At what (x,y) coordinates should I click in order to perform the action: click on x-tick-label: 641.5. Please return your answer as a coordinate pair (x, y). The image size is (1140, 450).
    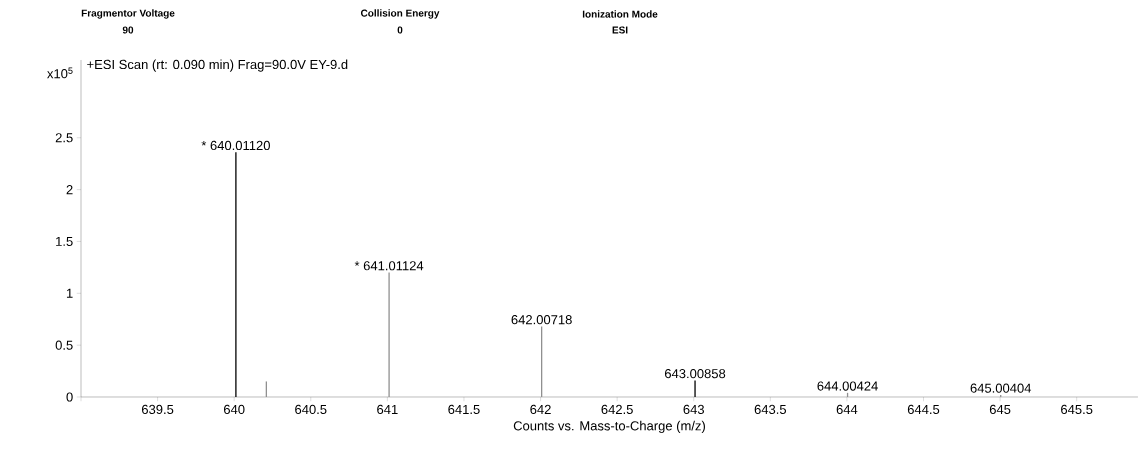
    Looking at the image, I should click on (464, 409).